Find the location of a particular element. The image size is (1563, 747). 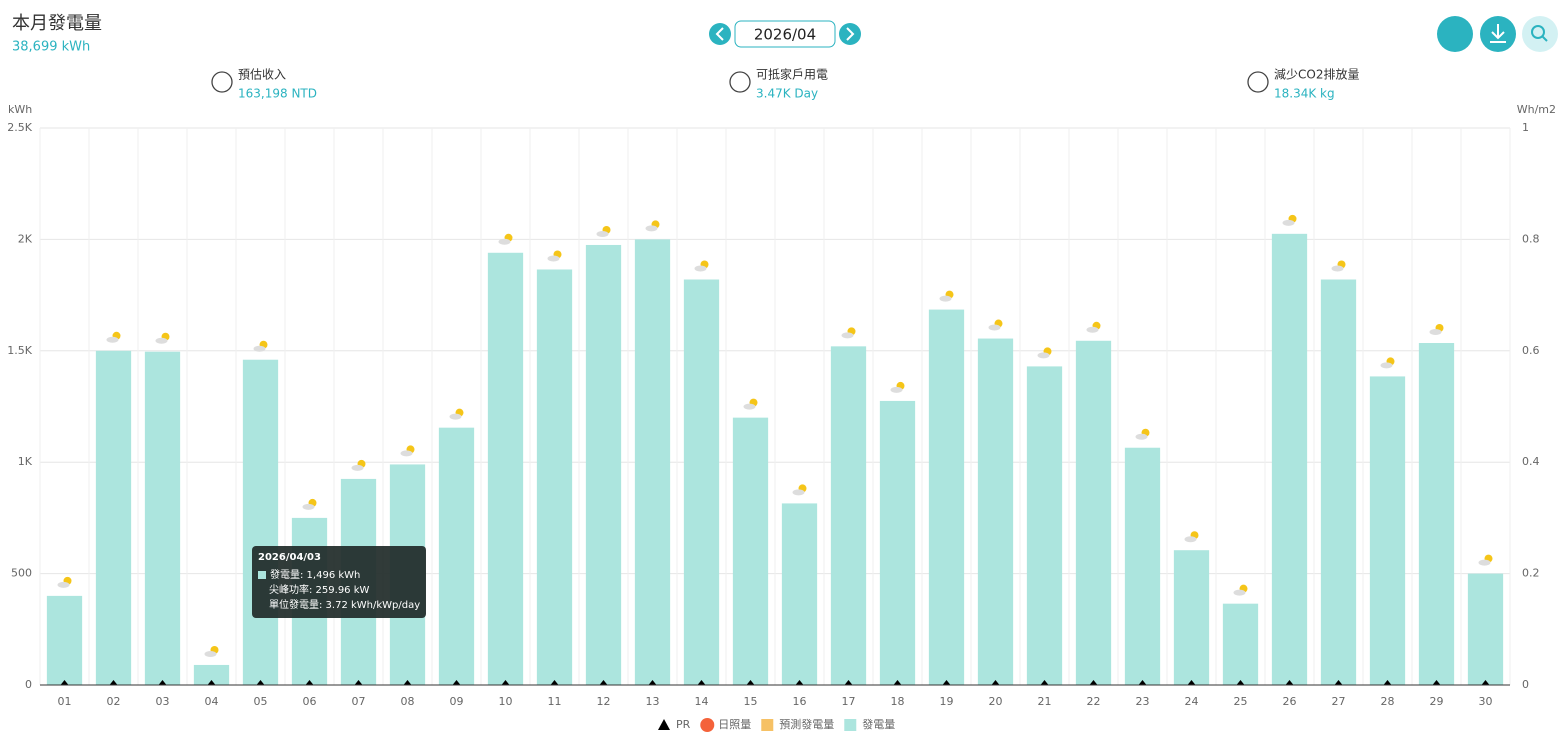

x-tick-label: 29 is located at coordinates (1437, 701).